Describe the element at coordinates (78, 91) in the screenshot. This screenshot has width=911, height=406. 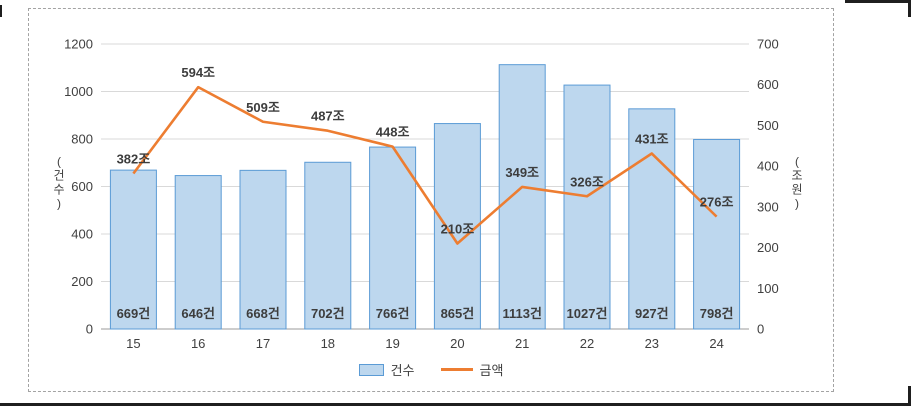
I see `svg-text: 1000` at that location.